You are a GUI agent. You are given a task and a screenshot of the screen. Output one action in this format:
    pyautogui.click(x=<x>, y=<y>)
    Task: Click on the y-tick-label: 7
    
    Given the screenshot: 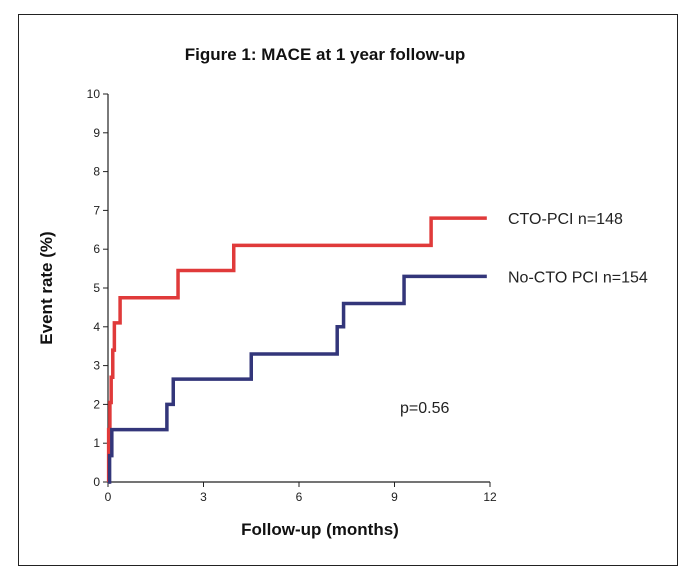 What is the action you would take?
    pyautogui.click(x=96, y=210)
    